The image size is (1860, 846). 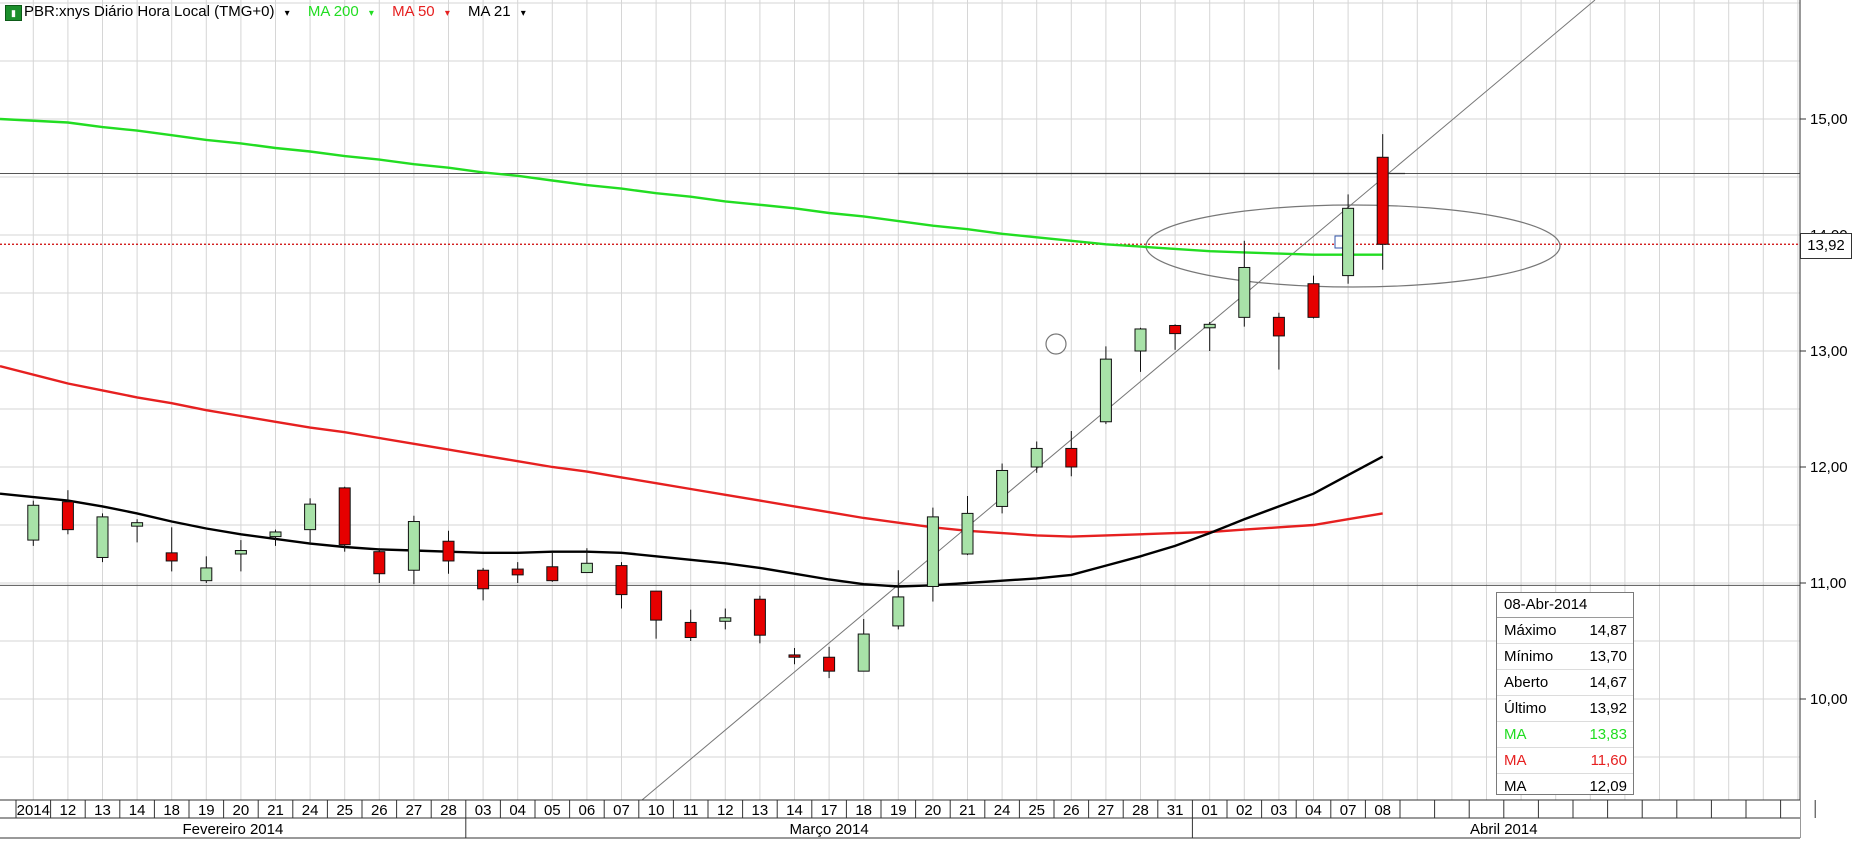 What do you see at coordinates (1608, 630) in the screenshot?
I see `data-window-value: 14,87` at bounding box center [1608, 630].